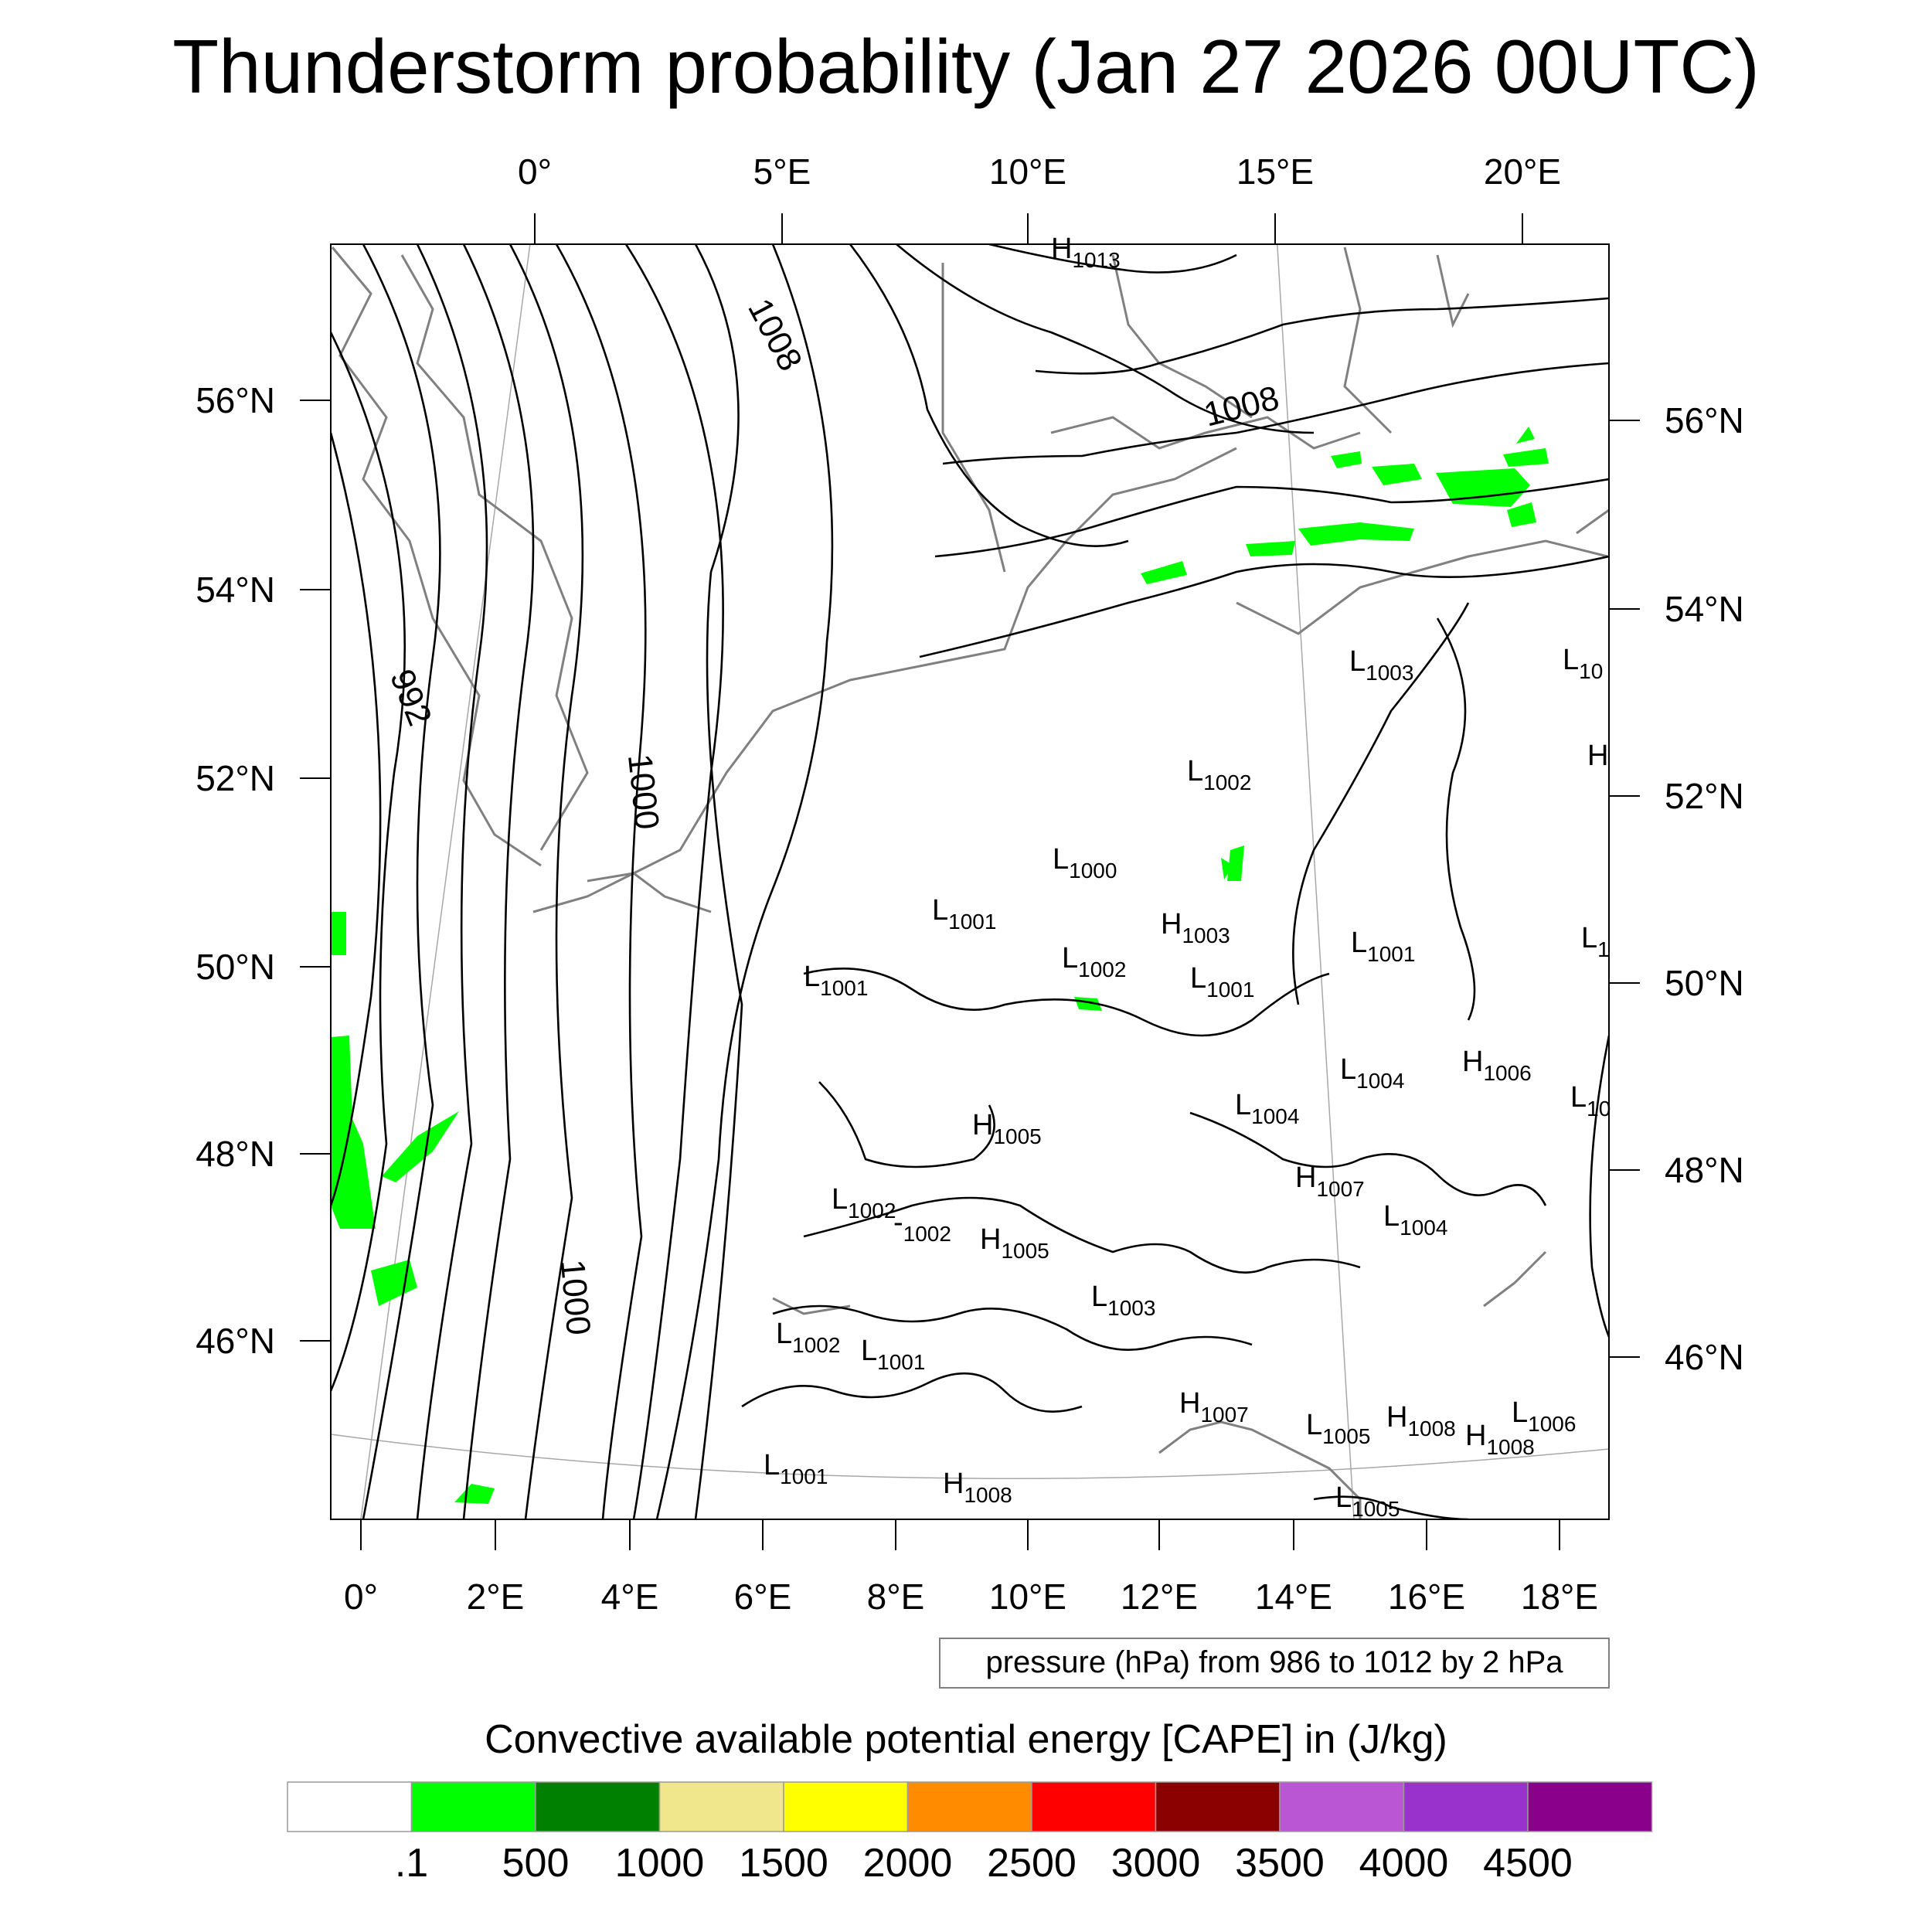 This screenshot has width=1932, height=1932. What do you see at coordinates (1007, 1128) in the screenshot?
I see `pressure-center: H1005` at bounding box center [1007, 1128].